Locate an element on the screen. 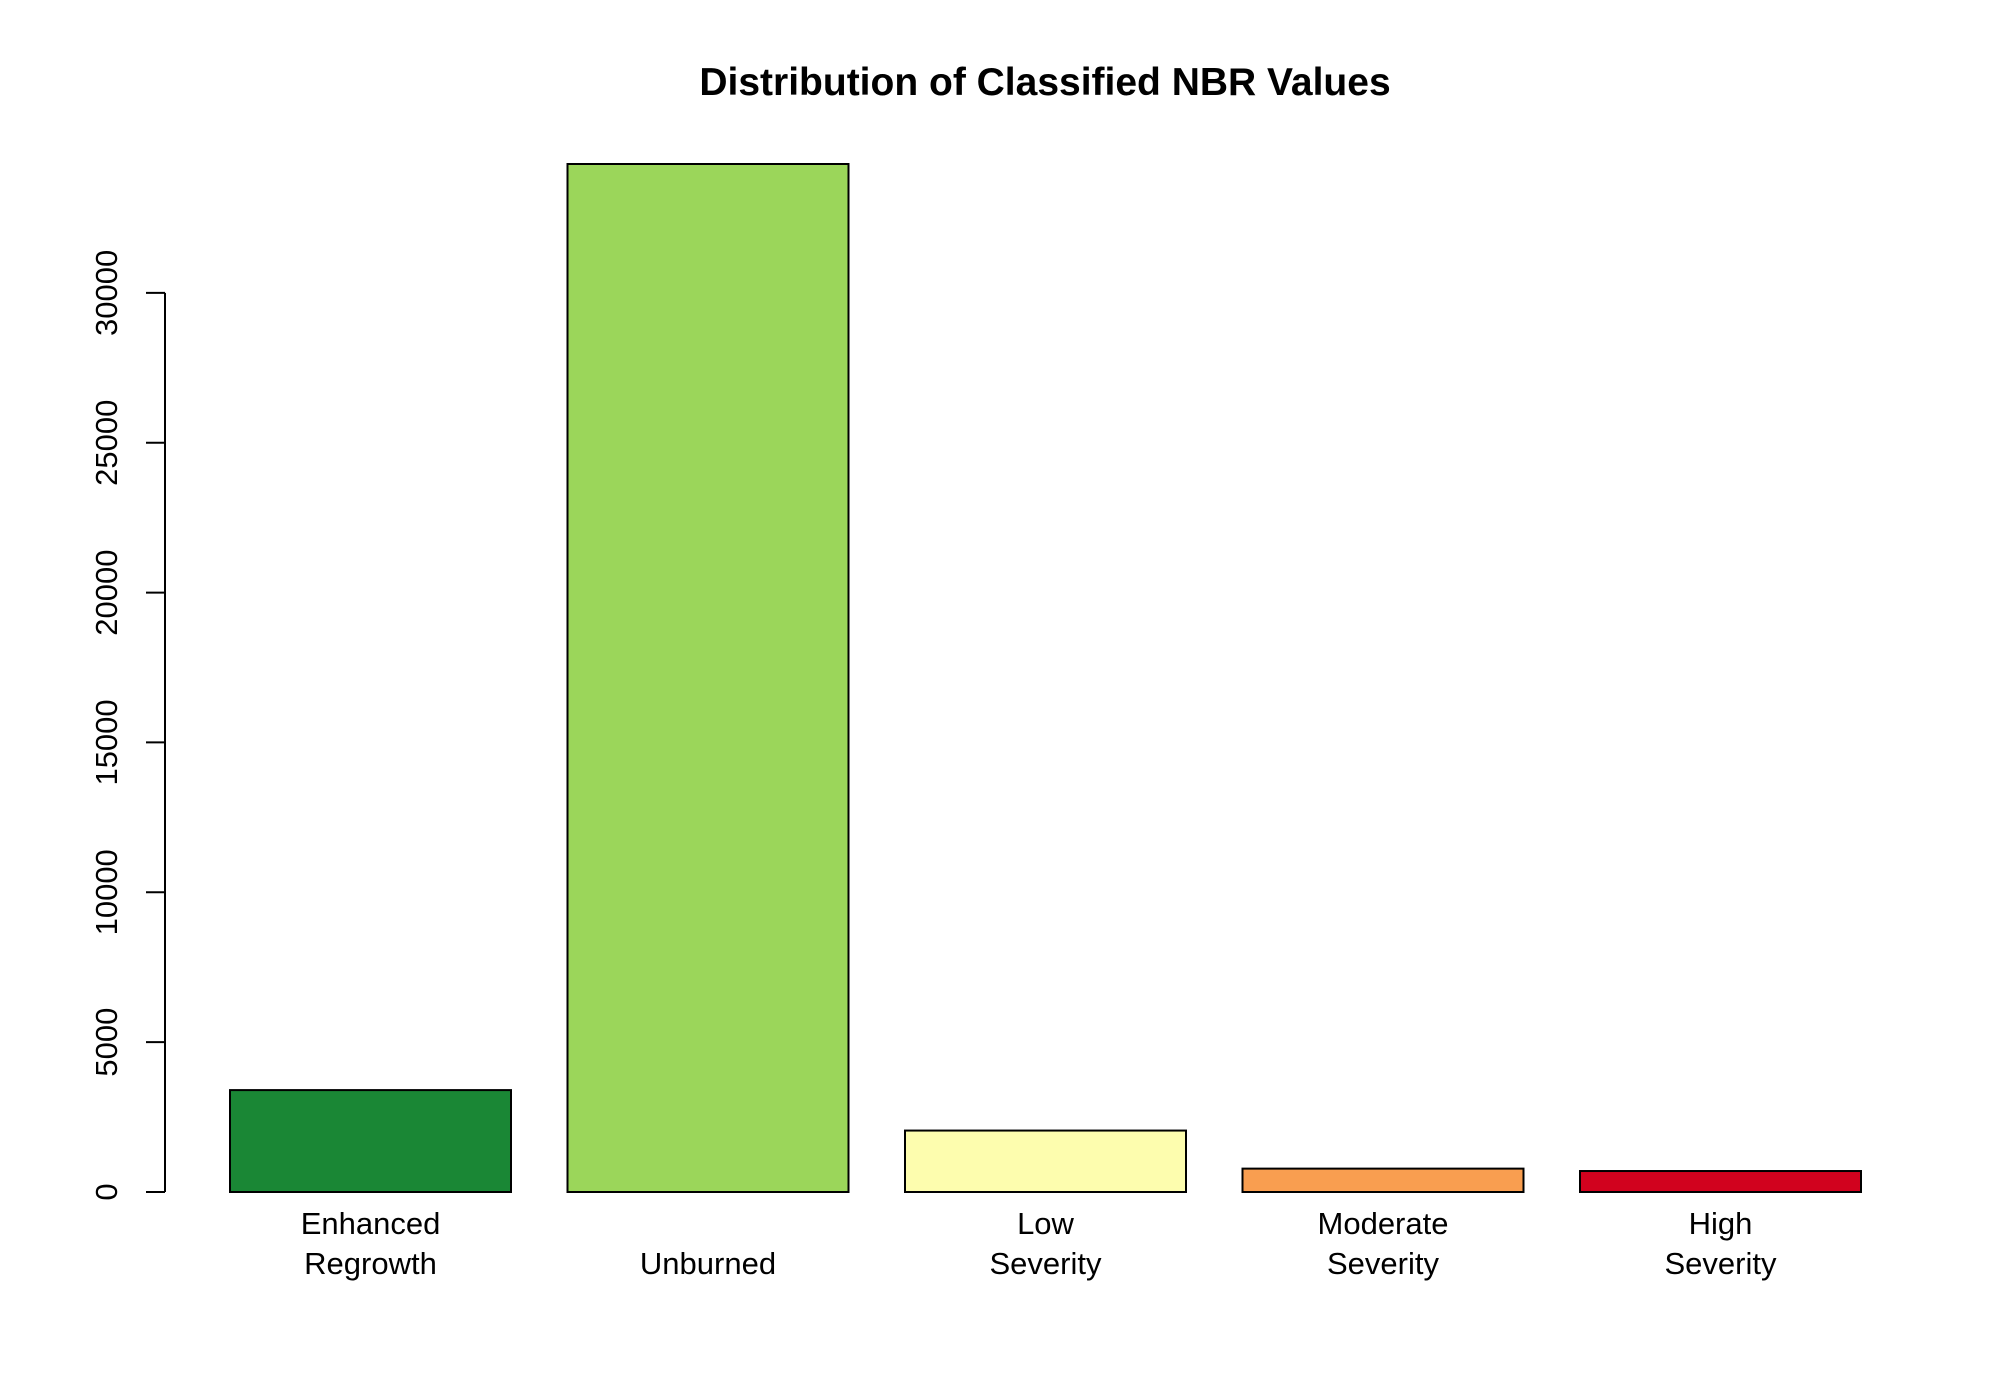 Image resolution: width=2000 pixels, height=1400 pixels. category-label: High is located at coordinates (1721, 1223).